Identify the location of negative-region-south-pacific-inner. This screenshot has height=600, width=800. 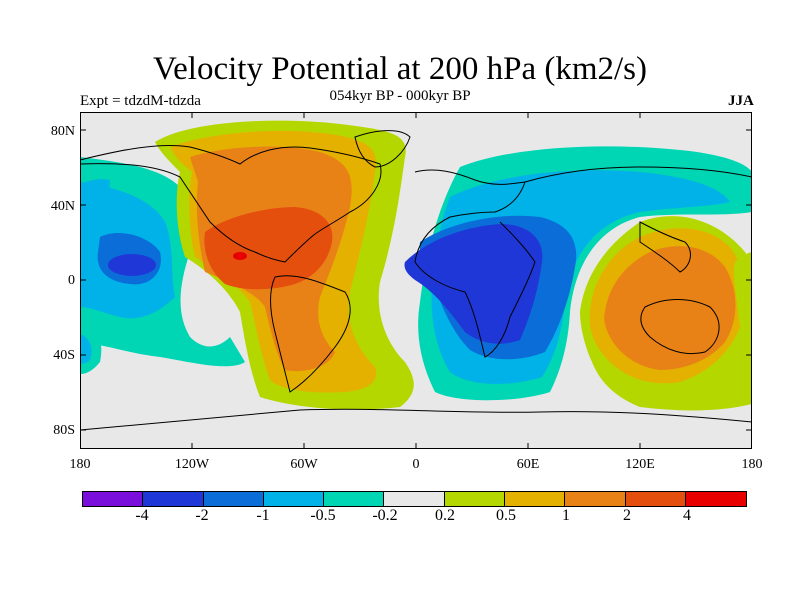
(86, 349).